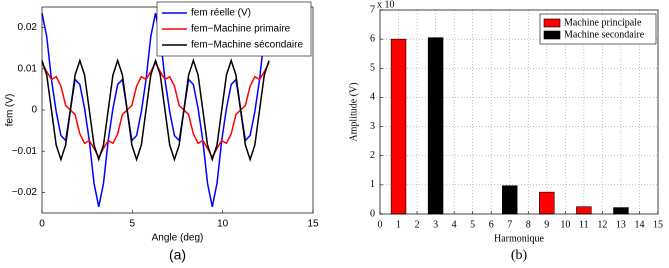  I want to click on x-tick-label: 2, so click(417, 224).